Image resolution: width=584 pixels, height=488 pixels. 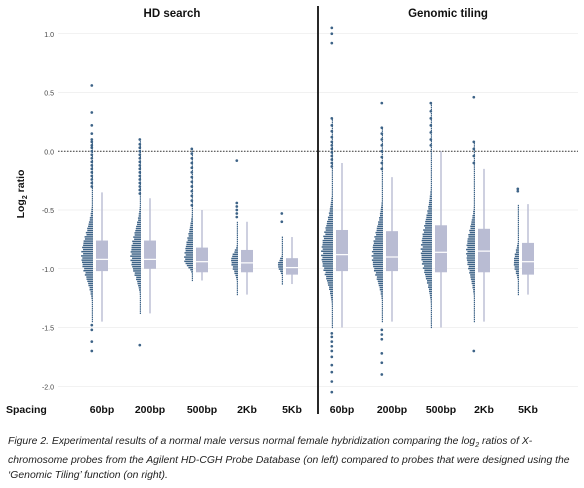 What do you see at coordinates (287, 248) in the screenshot?
I see `group-5kb-hd-search` at bounding box center [287, 248].